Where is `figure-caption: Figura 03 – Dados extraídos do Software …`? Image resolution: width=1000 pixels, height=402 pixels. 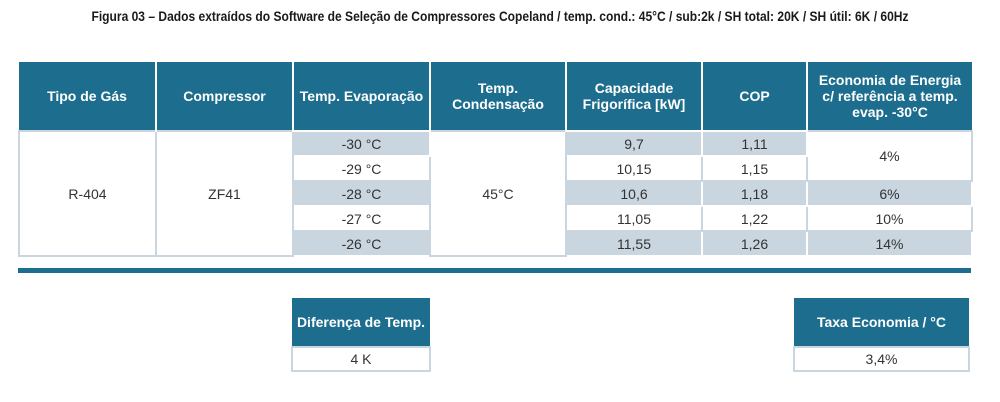 figure-caption: Figura 03 – Dados extraídos do Software … is located at coordinates (500, 16).